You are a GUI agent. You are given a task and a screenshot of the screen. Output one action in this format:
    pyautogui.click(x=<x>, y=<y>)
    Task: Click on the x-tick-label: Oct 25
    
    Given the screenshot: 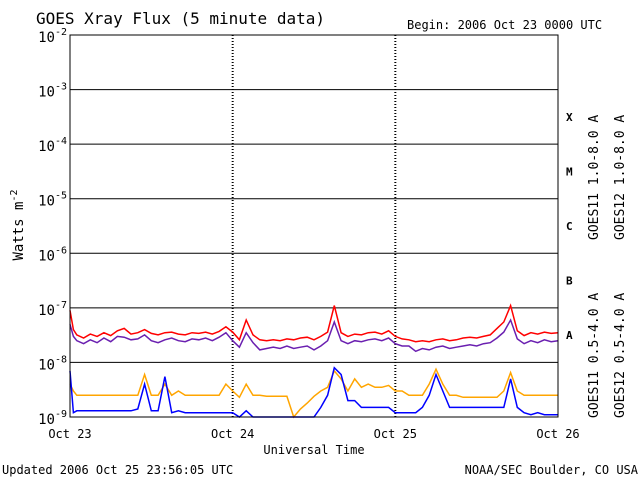 What is the action you would take?
    pyautogui.click(x=395, y=434)
    